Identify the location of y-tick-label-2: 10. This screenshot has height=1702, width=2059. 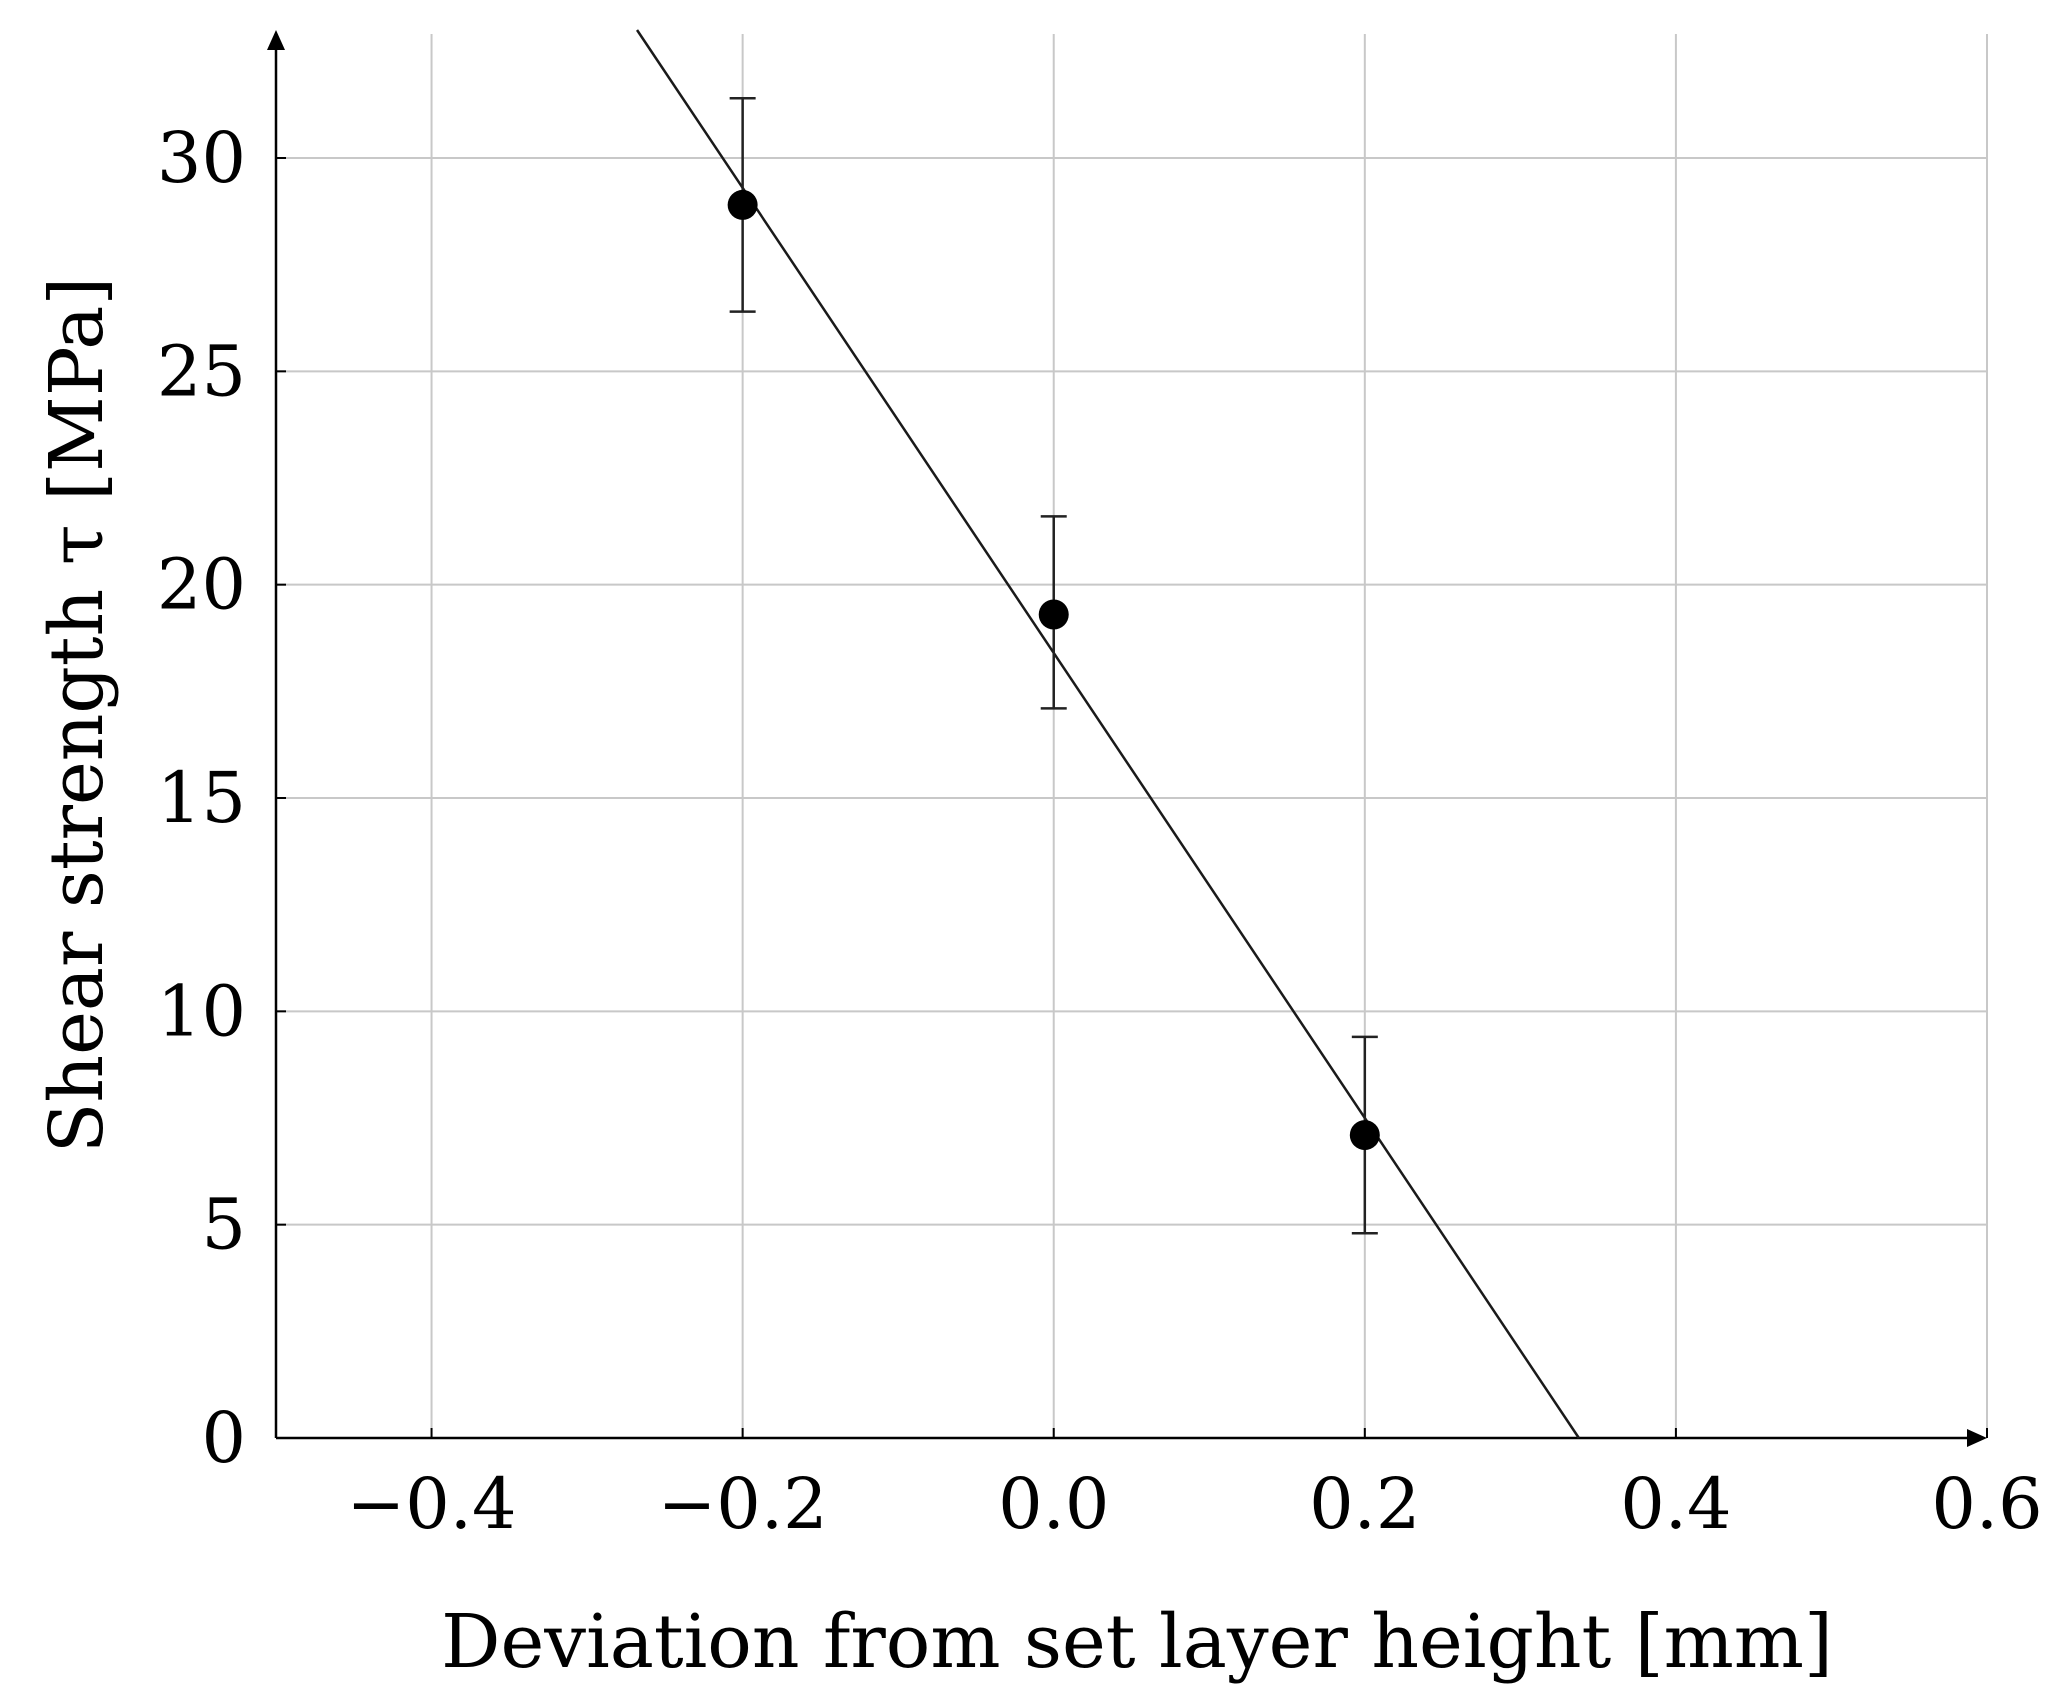
(201, 1011).